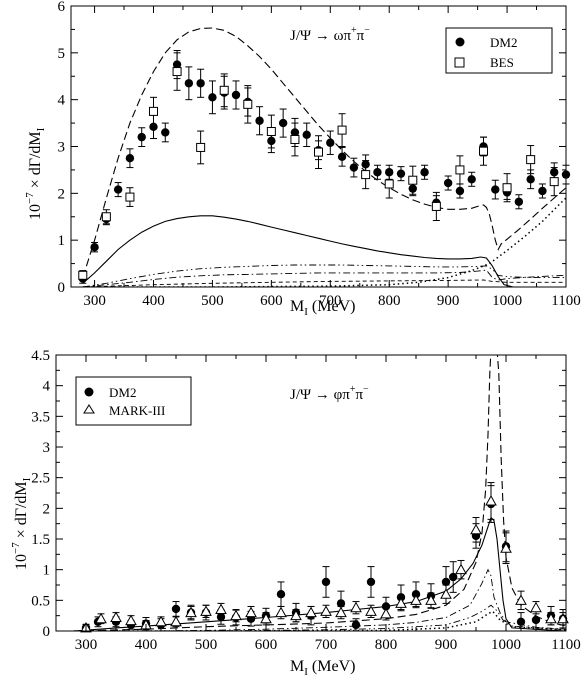 The image size is (581, 679). I want to click on process-label-omega: J/Ψ → ωπ+π−, so click(330, 34).